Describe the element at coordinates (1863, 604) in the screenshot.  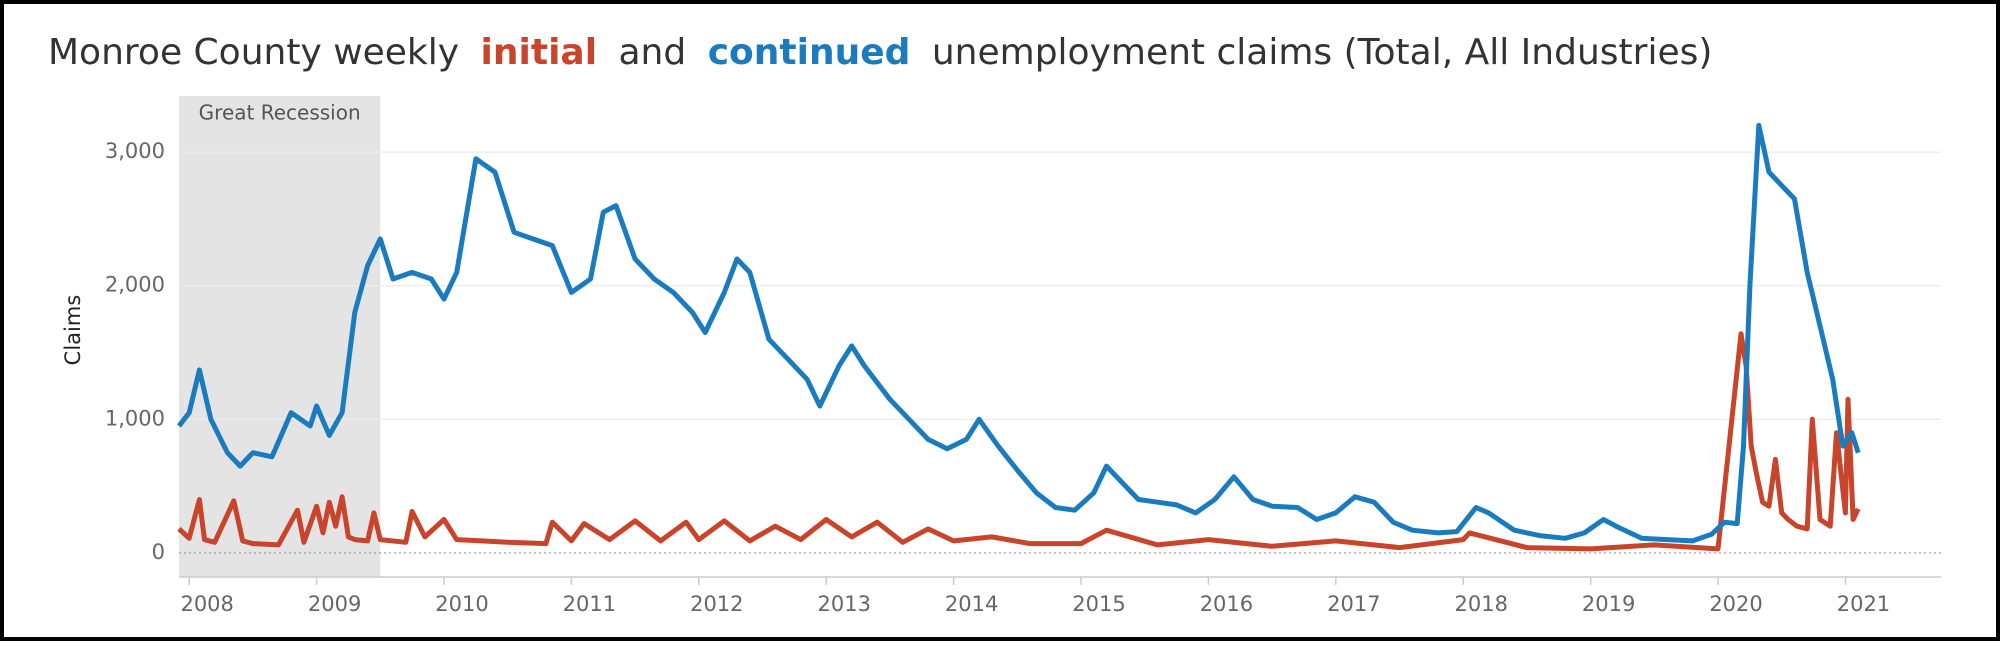
I see `x-tick-label: 2021` at that location.